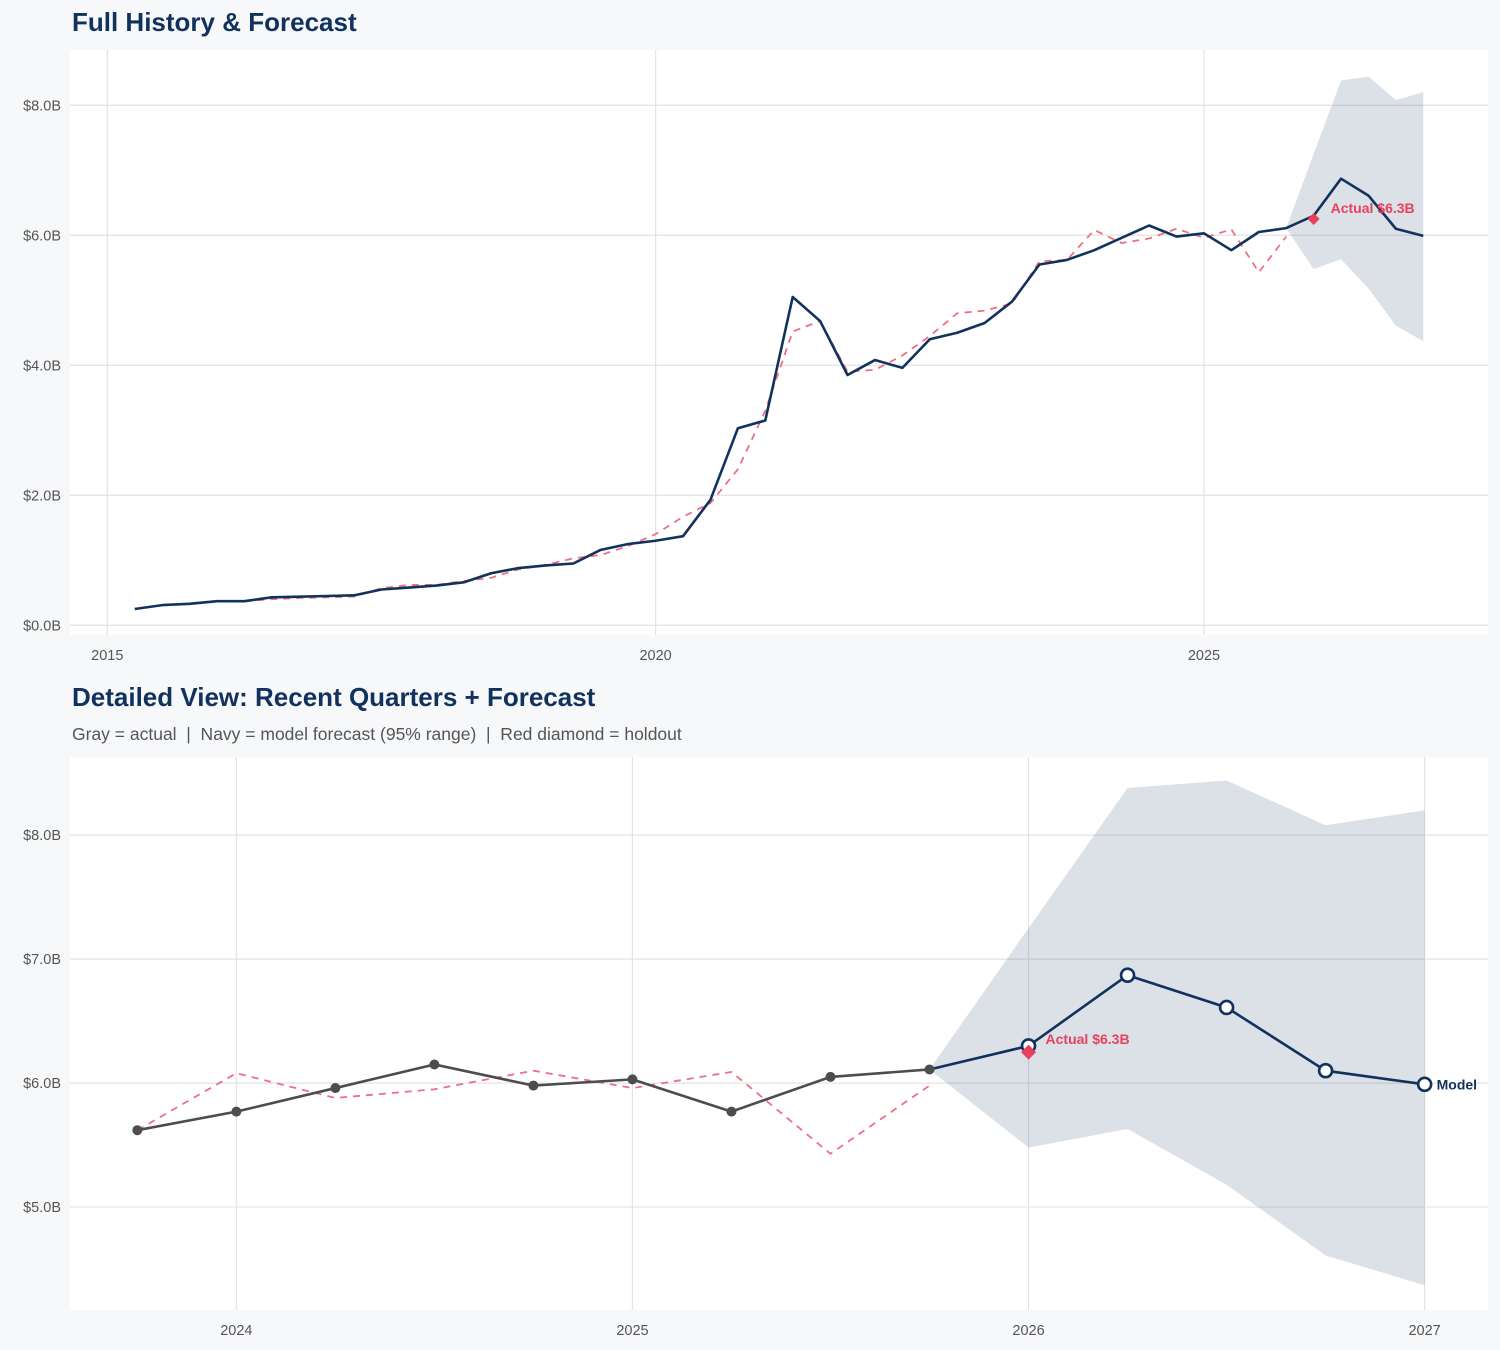 This screenshot has width=1500, height=1350. What do you see at coordinates (1177, 1029) in the screenshot?
I see `forecast-line` at bounding box center [1177, 1029].